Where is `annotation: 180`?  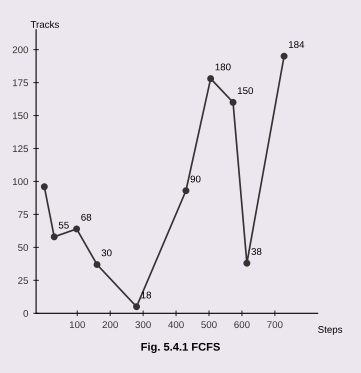
annotation: 180 is located at coordinates (223, 67).